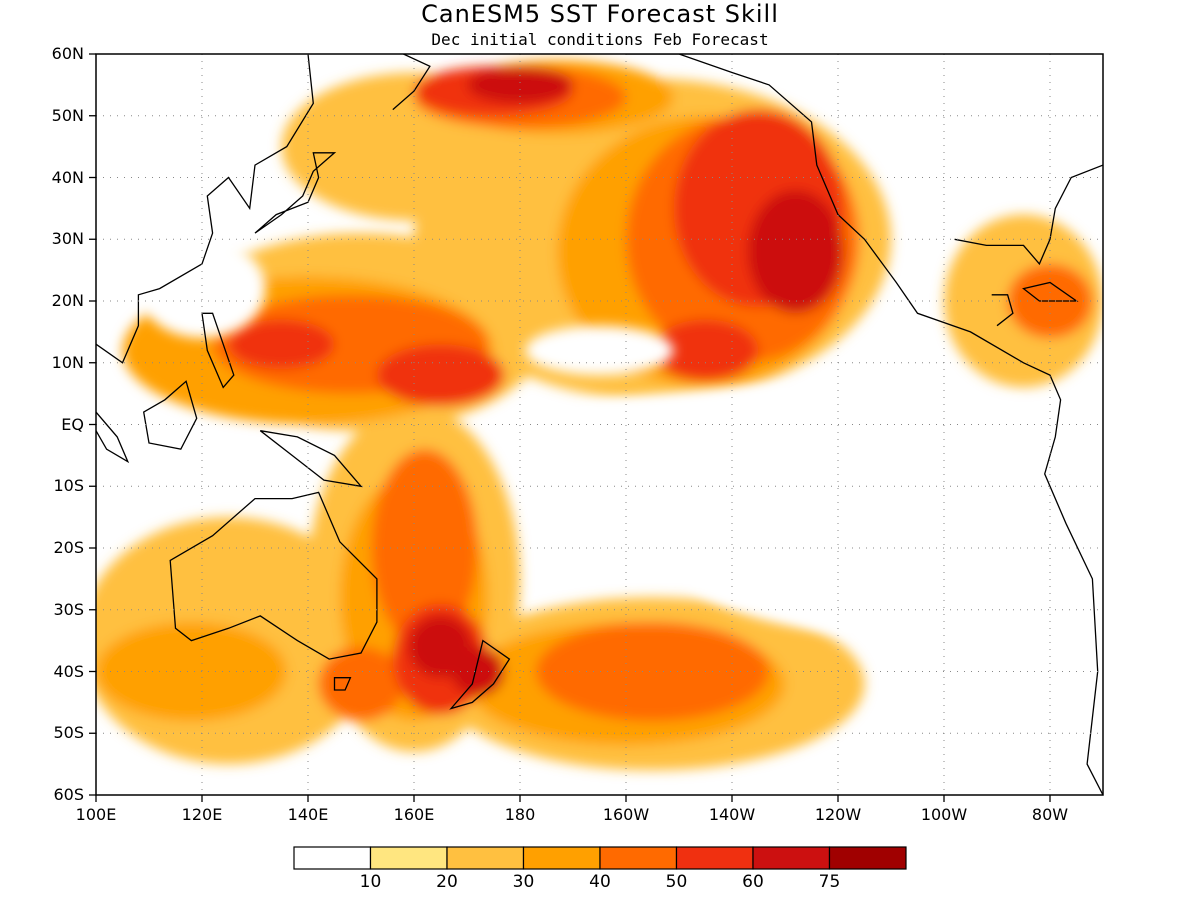  I want to click on lat-tick-label: 40N, so click(67, 177).